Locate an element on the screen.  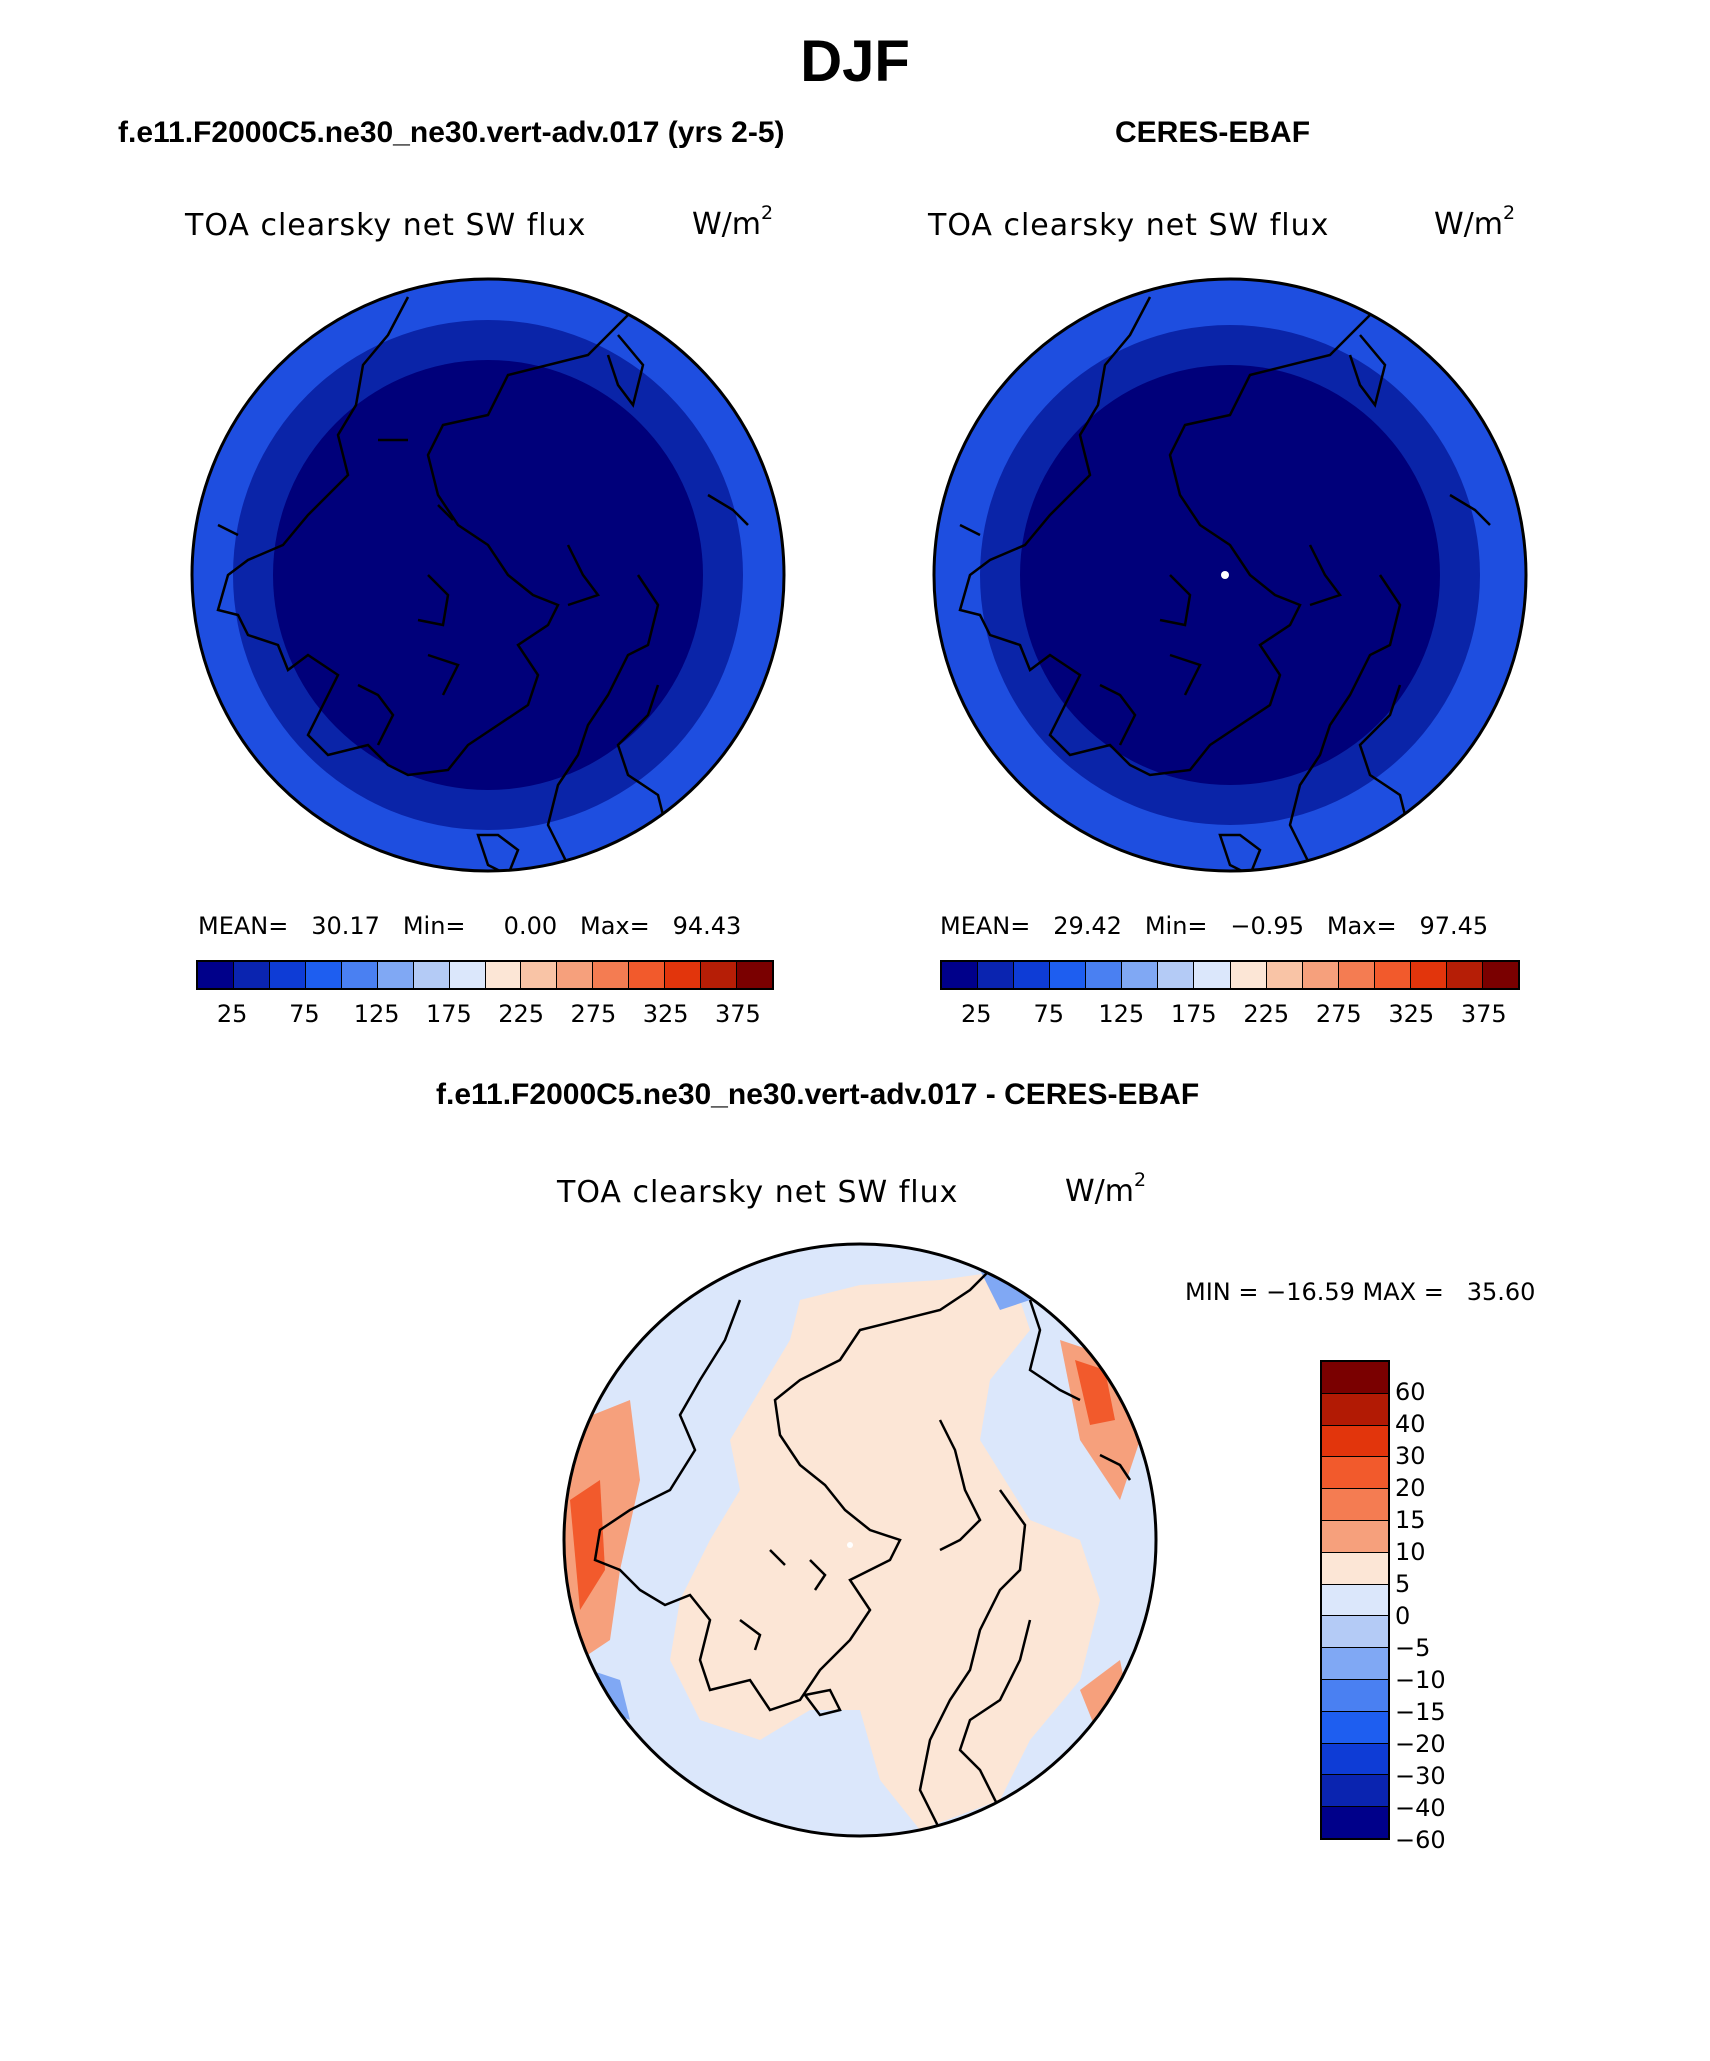
colorbar-difference is located at coordinates (1355, 1600).